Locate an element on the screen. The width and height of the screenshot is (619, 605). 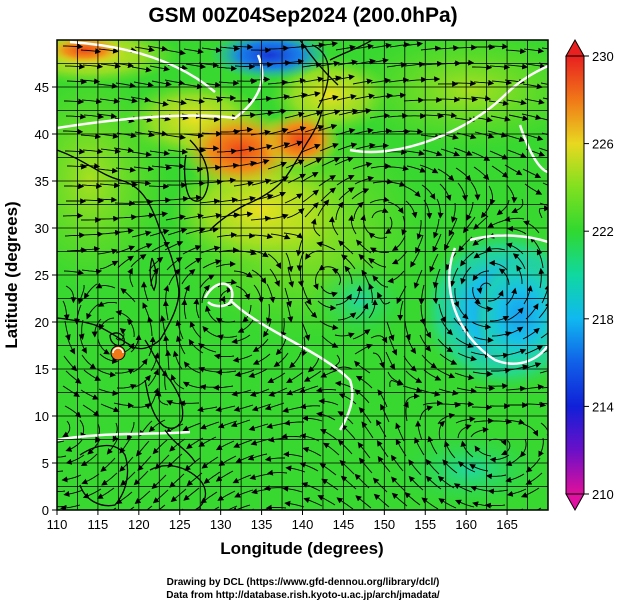
x-tick-label: 160 is located at coordinates (466, 524).